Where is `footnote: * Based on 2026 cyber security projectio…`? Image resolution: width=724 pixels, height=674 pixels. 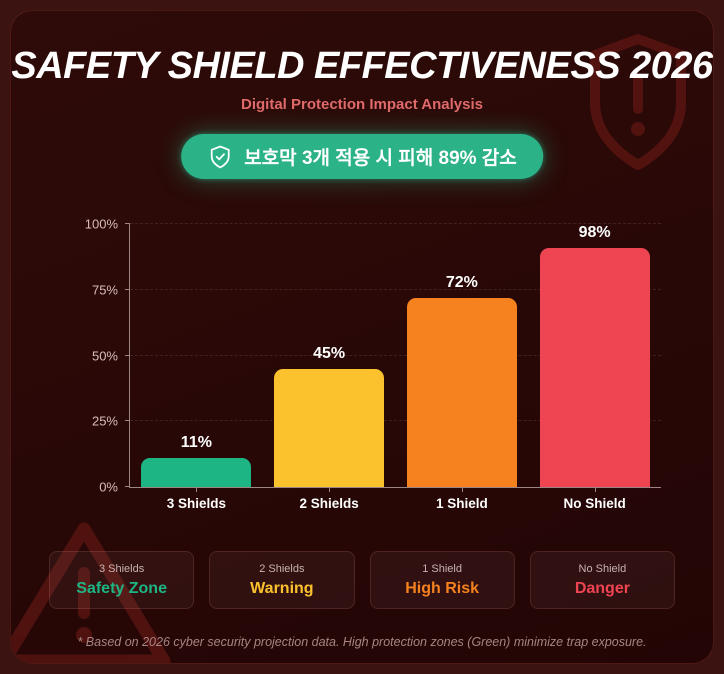 footnote: * Based on 2026 cyber security projectio… is located at coordinates (362, 642).